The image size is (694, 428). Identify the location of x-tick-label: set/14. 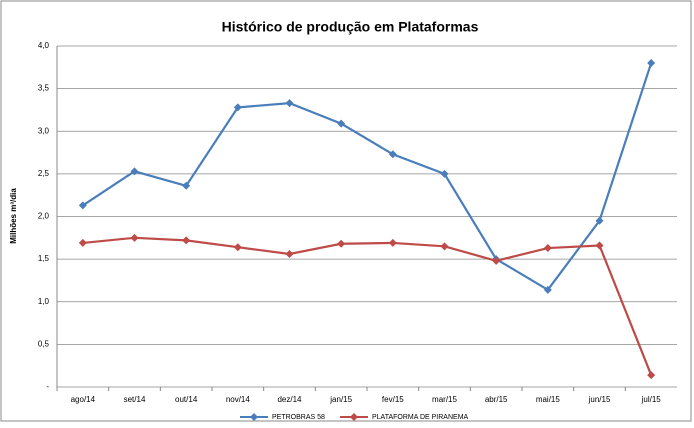
(135, 399).